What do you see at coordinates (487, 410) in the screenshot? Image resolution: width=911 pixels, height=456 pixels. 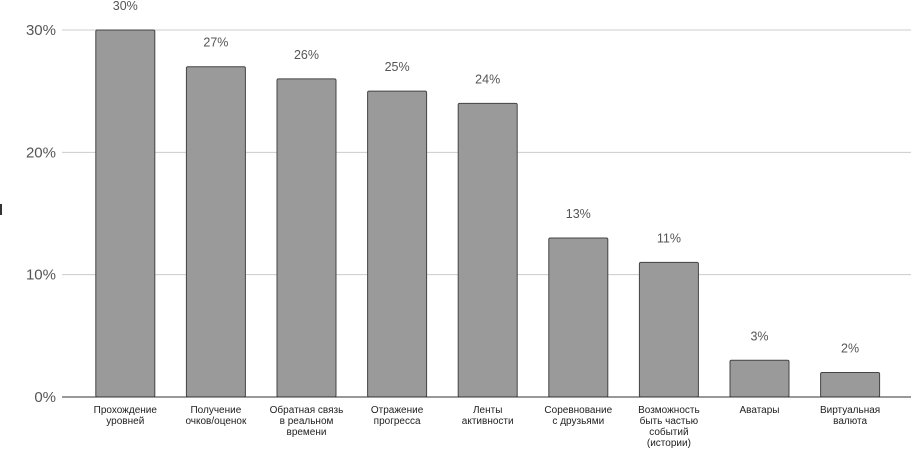 I see `category-label-line: Ленты` at bounding box center [487, 410].